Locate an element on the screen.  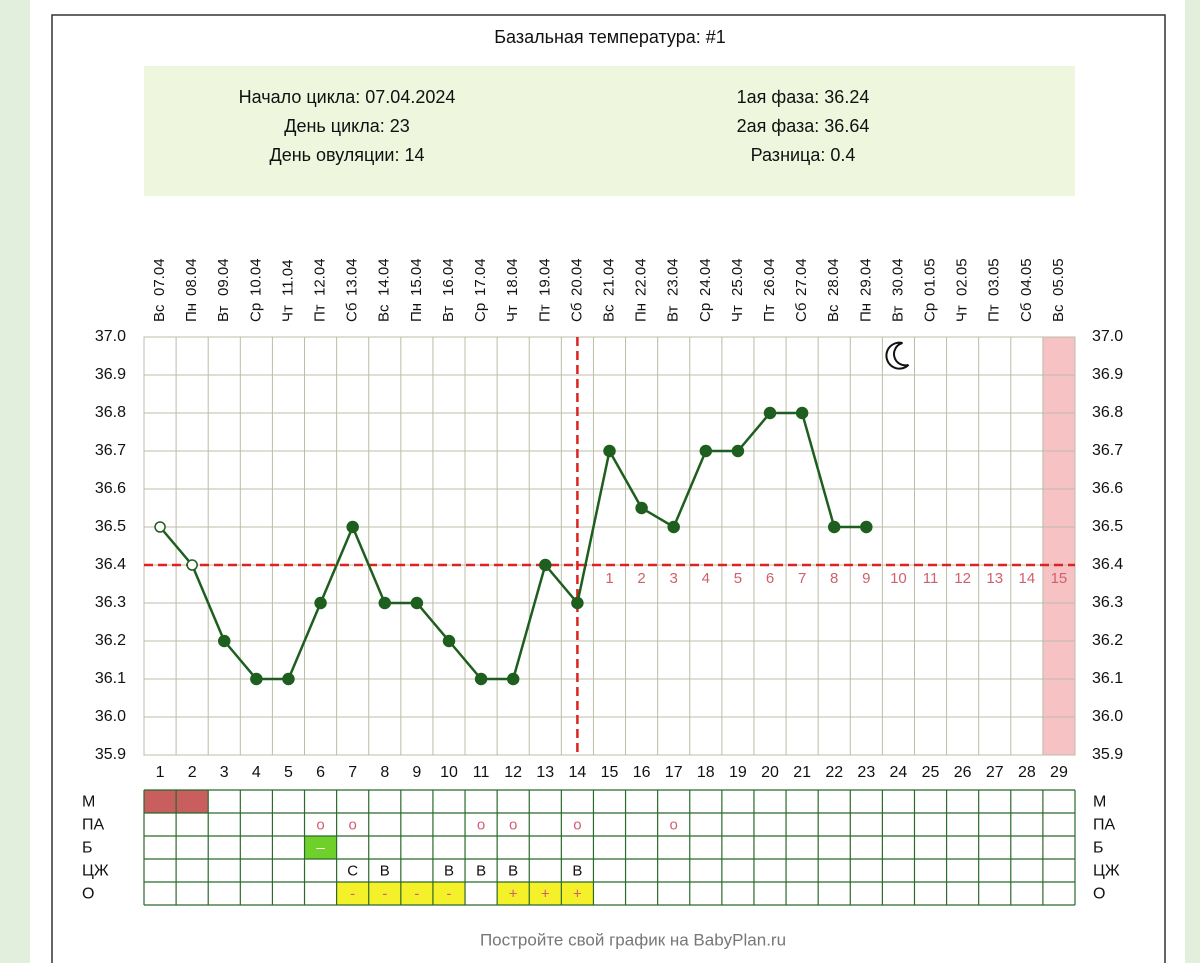
luteal-day: 8 is located at coordinates (834, 578).